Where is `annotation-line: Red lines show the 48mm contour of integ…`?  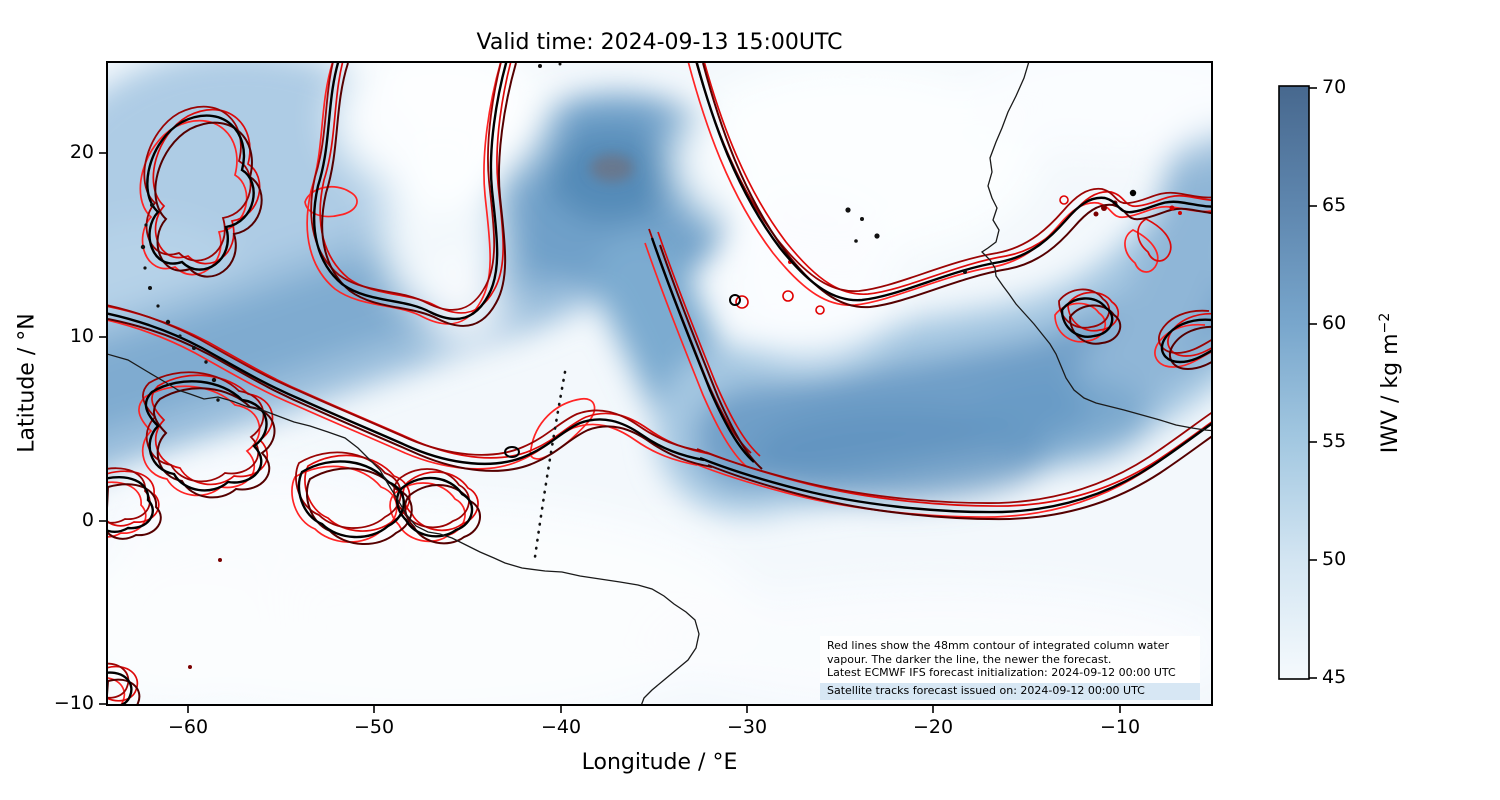 annotation-line: Red lines show the 48mm contour of integ… is located at coordinates (998, 645).